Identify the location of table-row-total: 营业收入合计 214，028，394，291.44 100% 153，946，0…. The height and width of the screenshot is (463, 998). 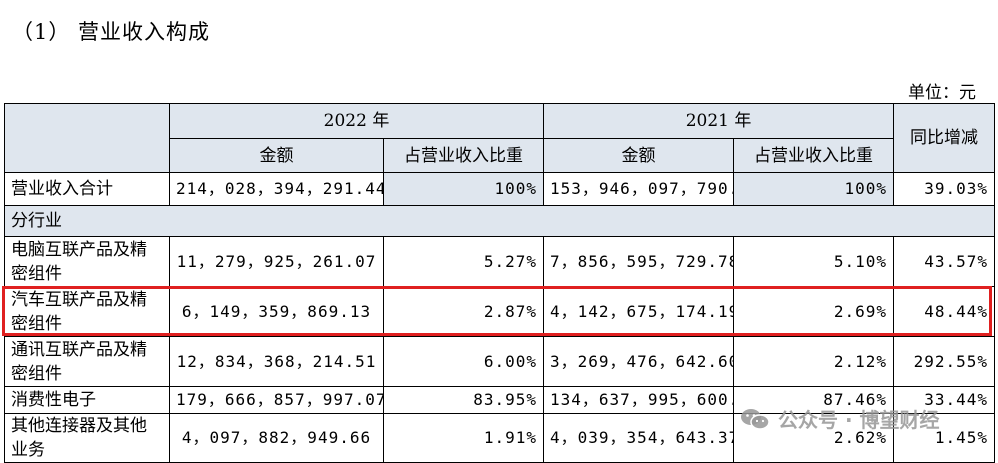
(500, 189).